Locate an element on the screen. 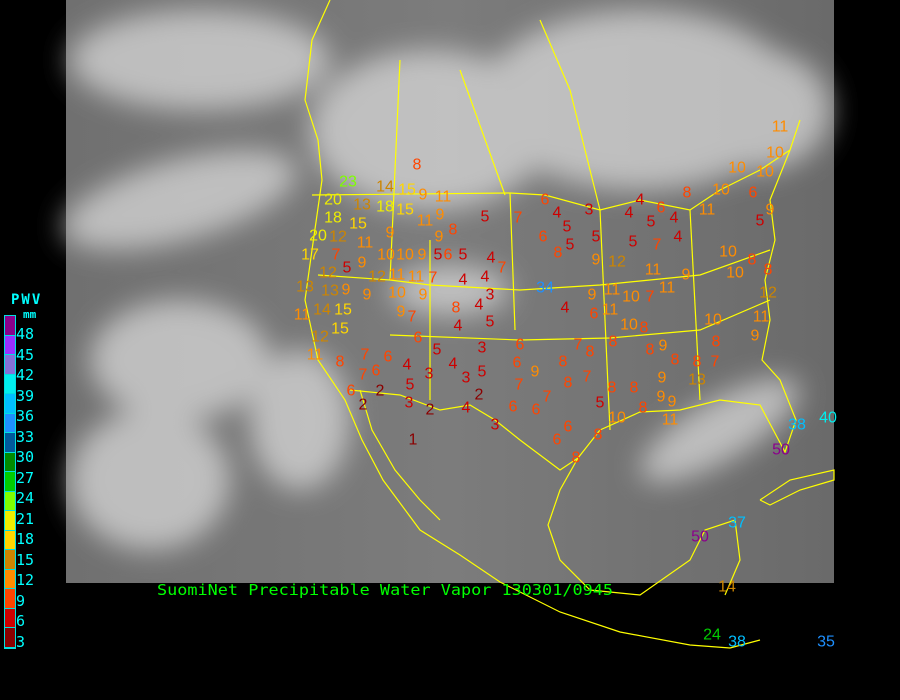 This screenshot has width=900, height=700. legend-label: 39 is located at coordinates (25, 395).